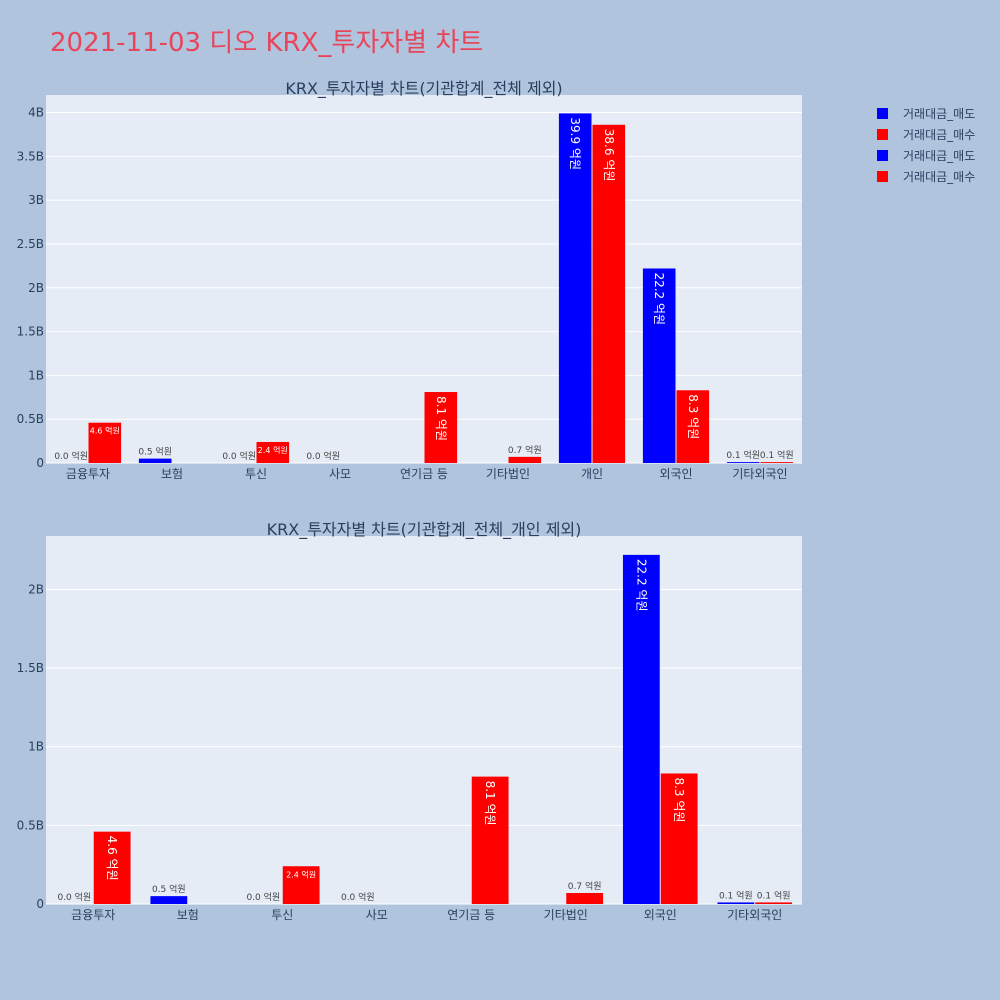  I want to click on subplot-title-1: KRX_투자자별 차트(기관합계_전체 제외), so click(423, 89).